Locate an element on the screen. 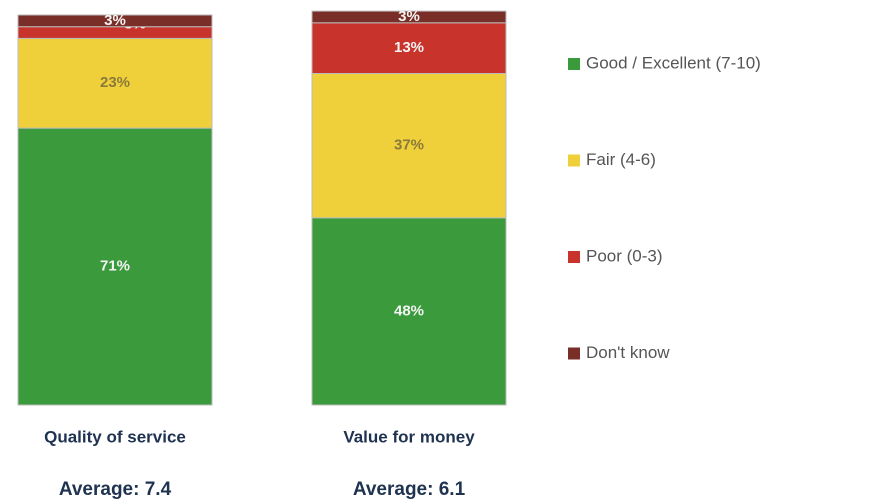 The width and height of the screenshot is (870, 503). value-label: 48% is located at coordinates (409, 310).